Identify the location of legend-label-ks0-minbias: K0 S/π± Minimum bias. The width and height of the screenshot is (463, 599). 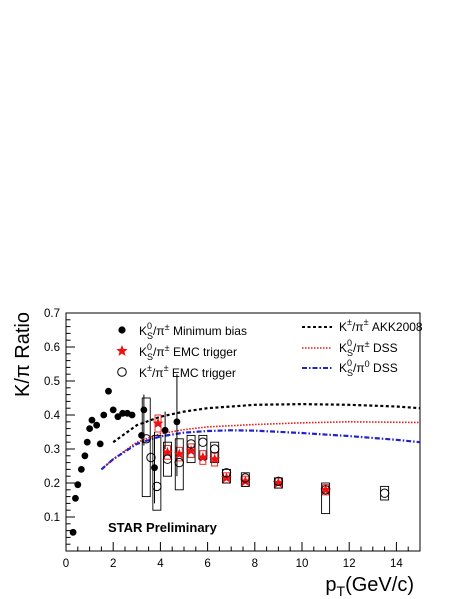
(193, 331).